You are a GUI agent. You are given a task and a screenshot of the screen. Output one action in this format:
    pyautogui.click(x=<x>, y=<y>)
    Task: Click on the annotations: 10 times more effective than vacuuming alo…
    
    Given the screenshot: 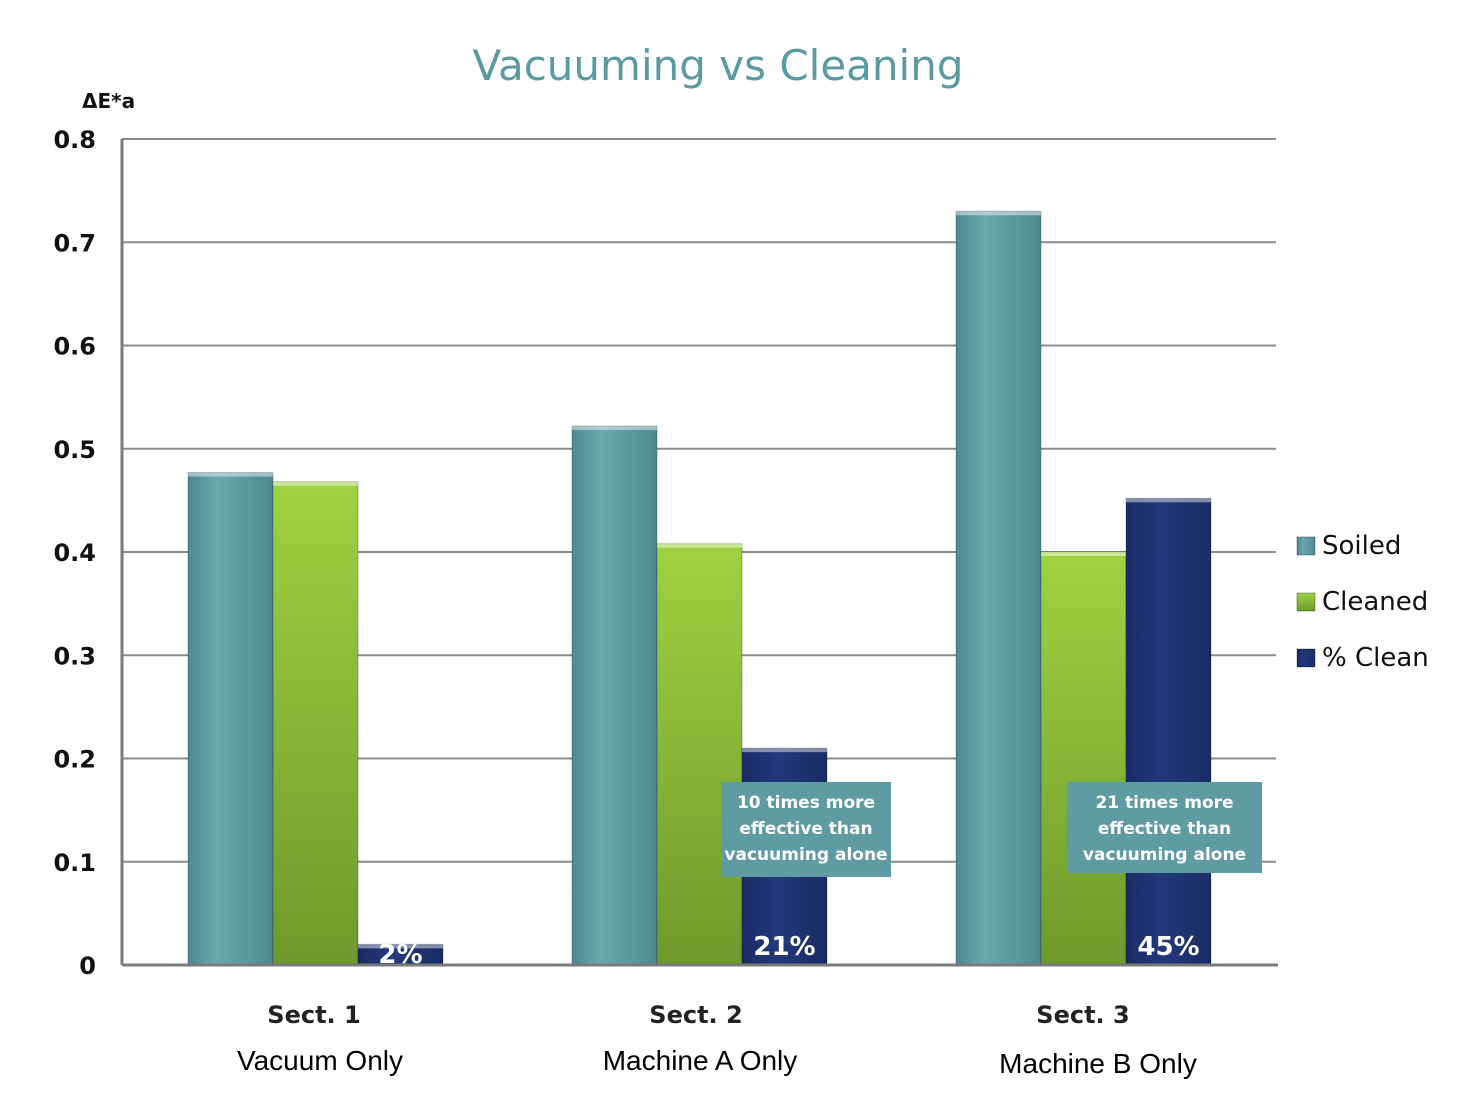 What is the action you would take?
    pyautogui.click(x=991, y=829)
    